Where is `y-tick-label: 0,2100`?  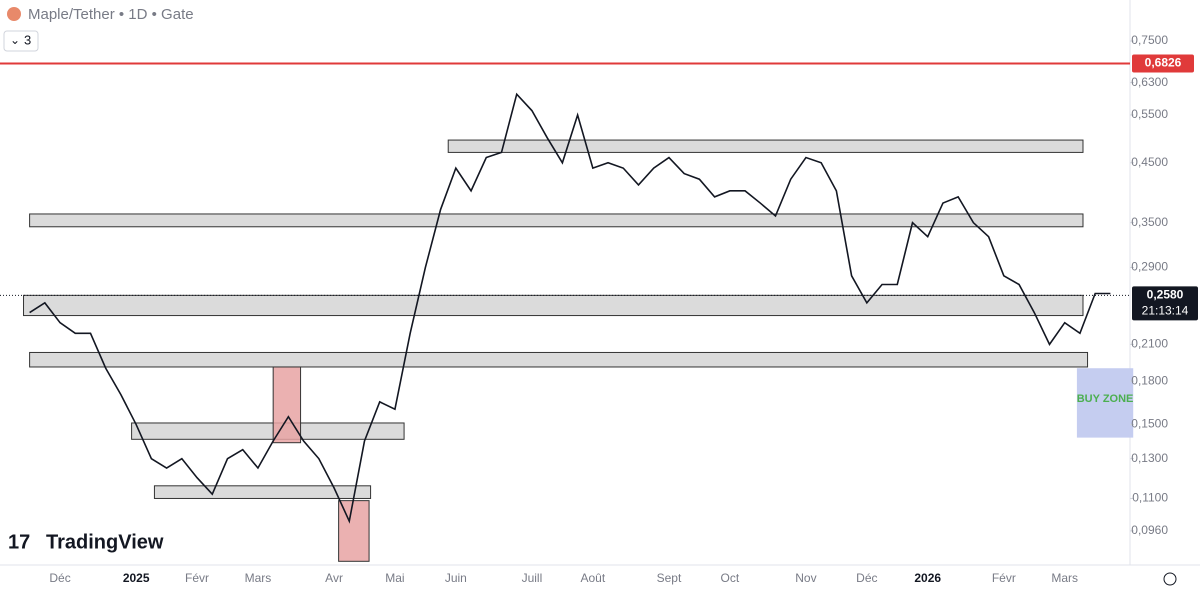
y-tick-label: 0,2100 is located at coordinates (1149, 344).